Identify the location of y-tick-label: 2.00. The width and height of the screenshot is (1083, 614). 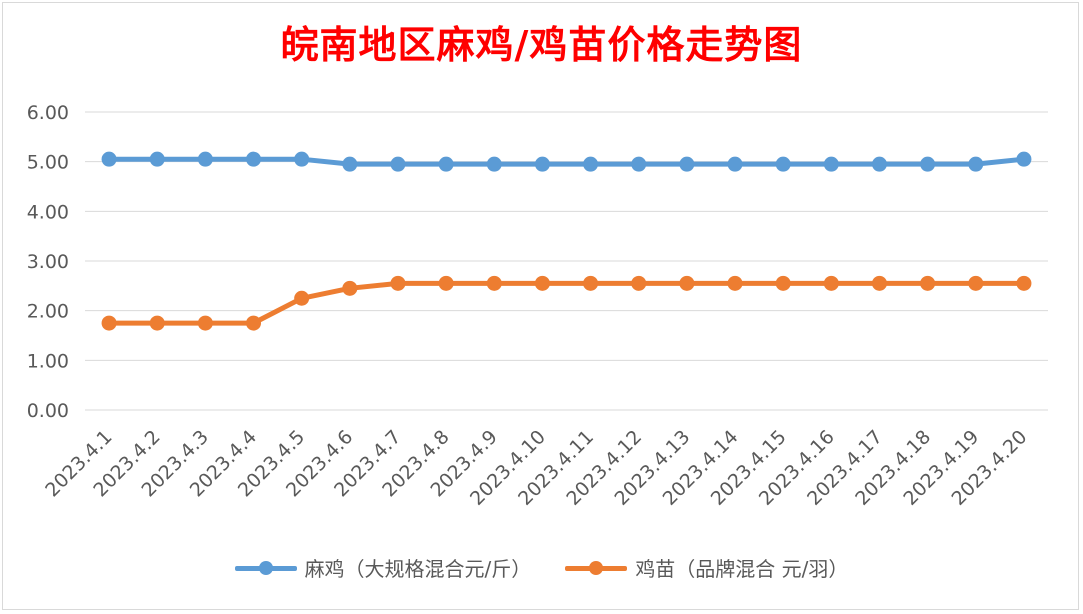
(48, 312).